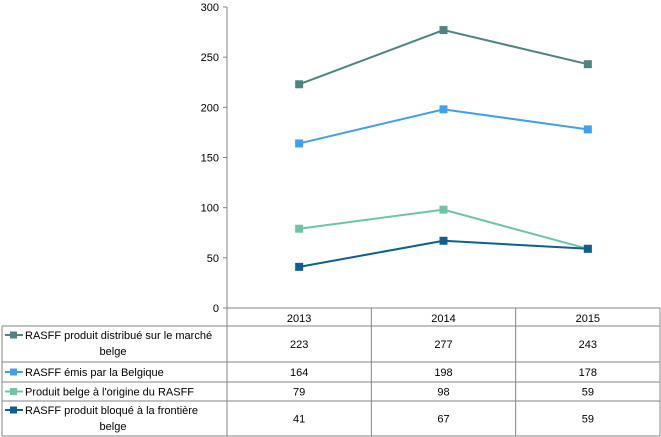 The height and width of the screenshot is (437, 661). What do you see at coordinates (118, 336) in the screenshot?
I see `legend-entry-label: RASFF produit distribué sur le marché` at bounding box center [118, 336].